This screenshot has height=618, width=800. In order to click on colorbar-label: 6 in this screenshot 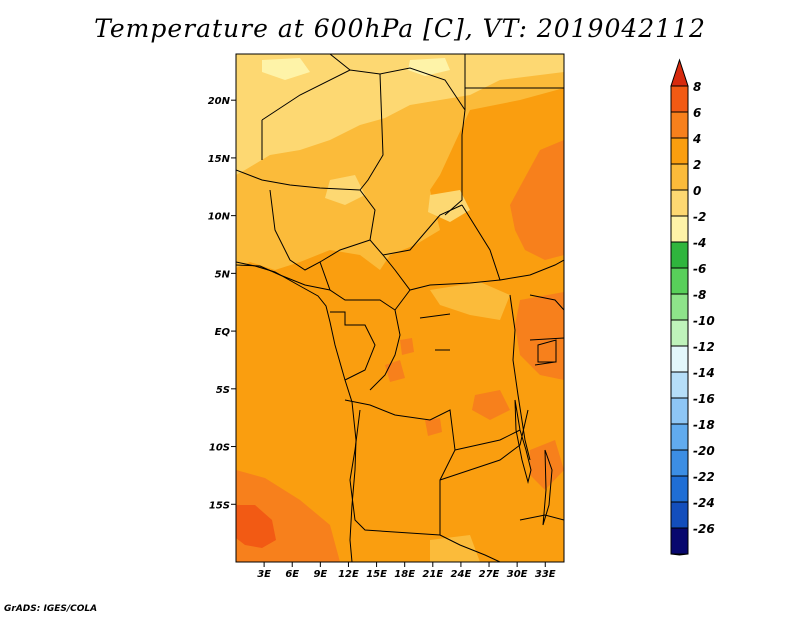, I will do `click(697, 113)`.